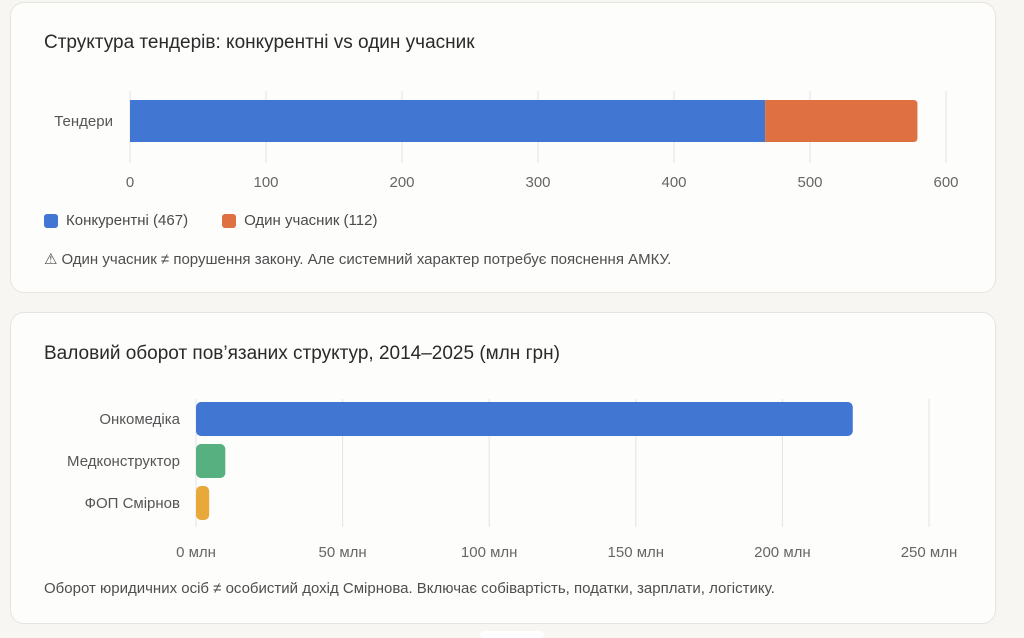  Describe the element at coordinates (673, 182) in the screenshot. I see `x-tick-label: 400` at that location.